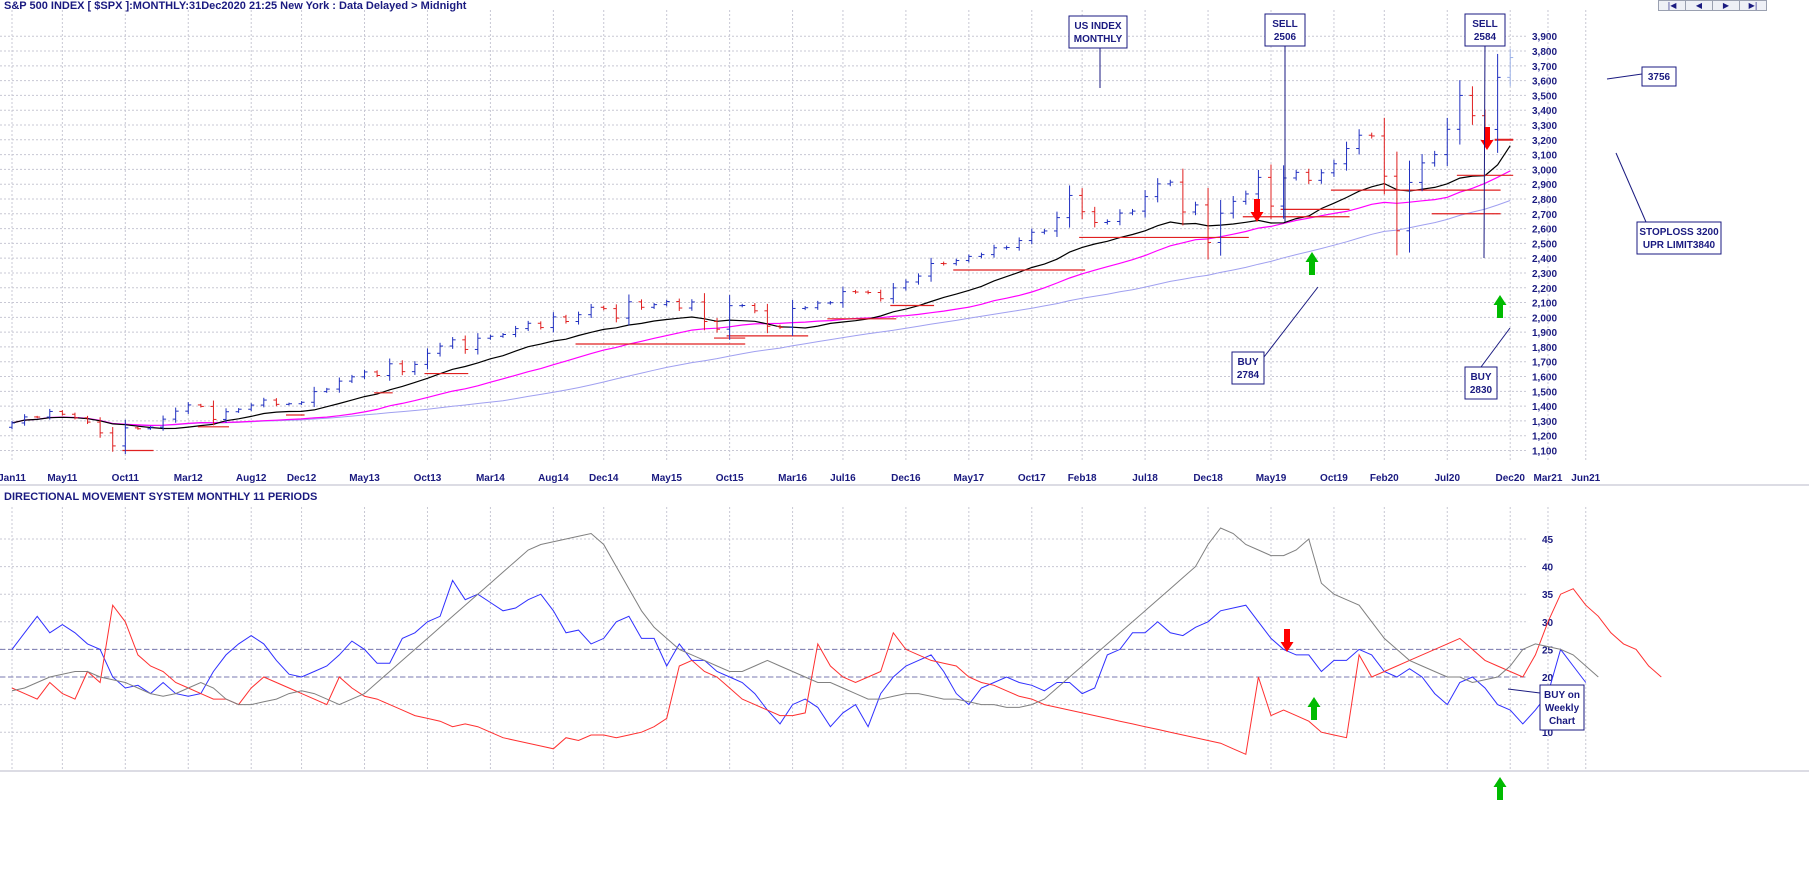  I want to click on us-index-monthly-annotation-text: US INDEX, so click(1098, 26).